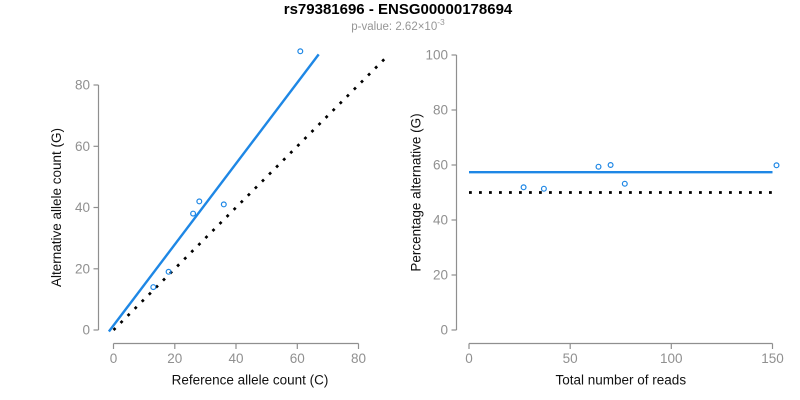 Image resolution: width=800 pixels, height=400 pixels. What do you see at coordinates (441, 22) in the screenshot?
I see `p-value-exponent: -3` at bounding box center [441, 22].